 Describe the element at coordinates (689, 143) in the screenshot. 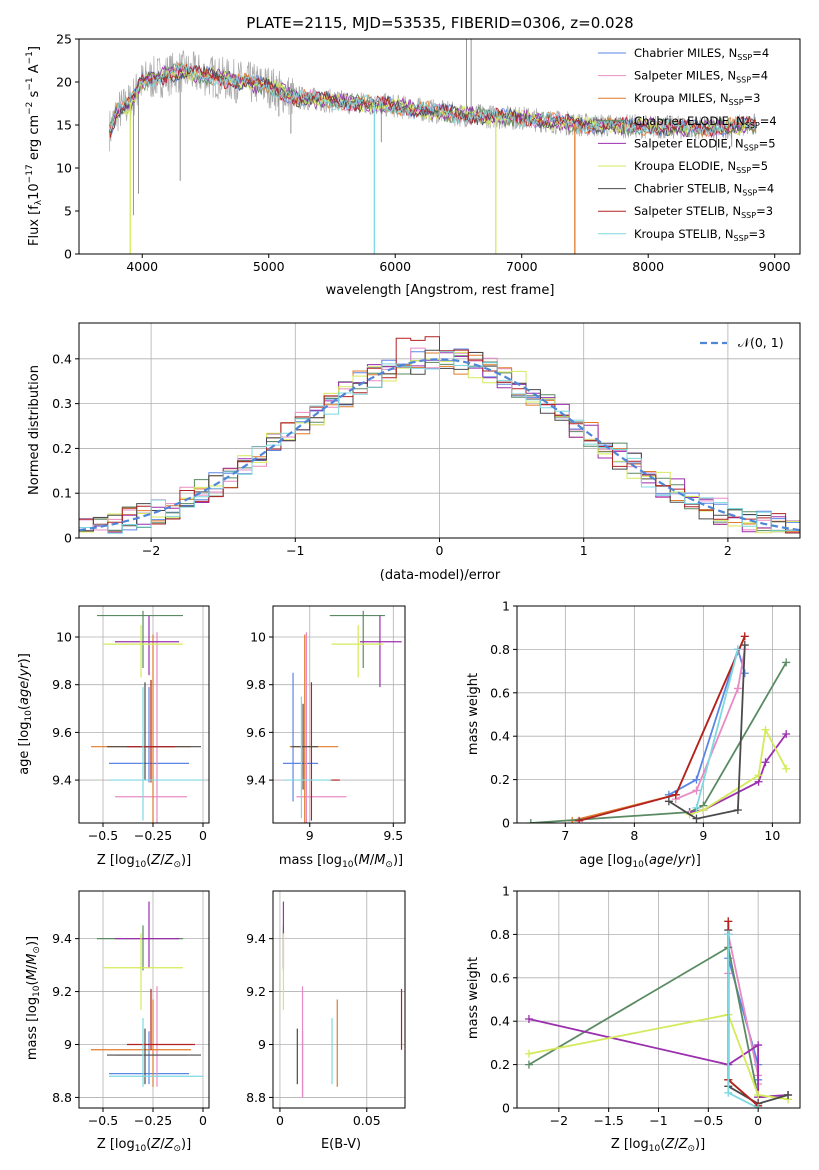

I see `legend-label-main: Salpeter ELODIE, N` at that location.